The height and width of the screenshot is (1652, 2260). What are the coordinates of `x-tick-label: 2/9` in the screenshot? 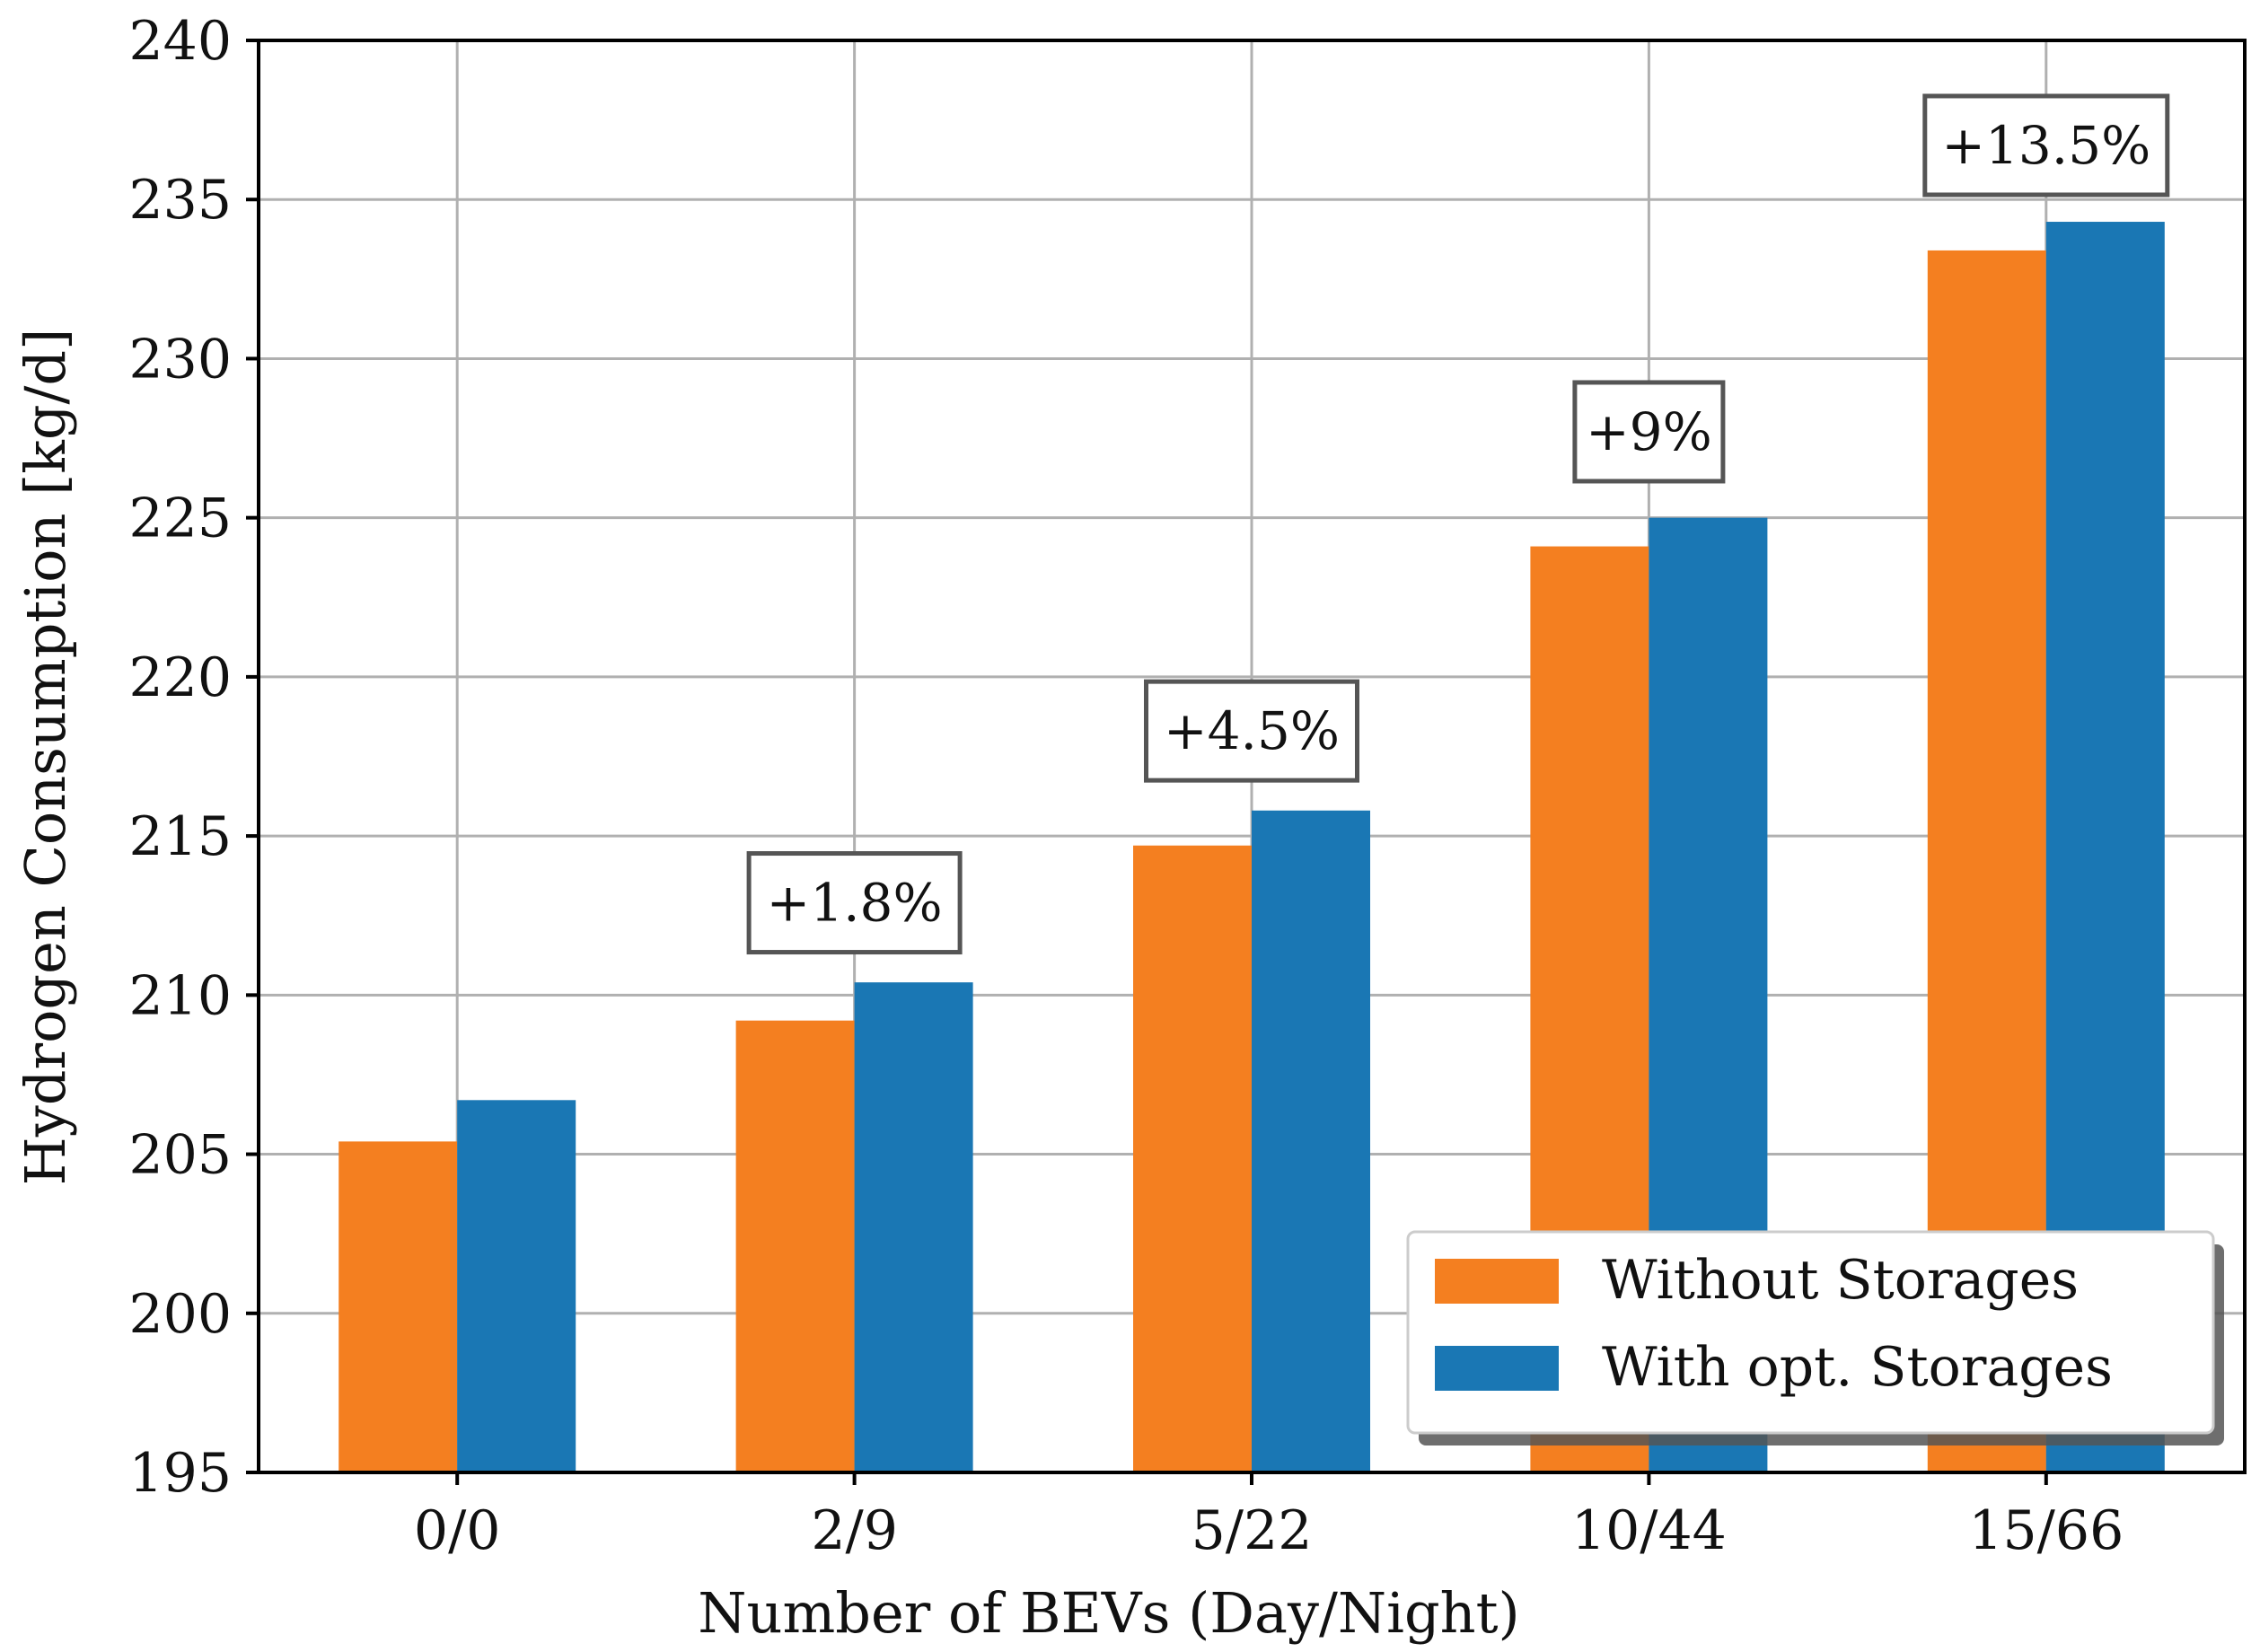 It's located at (855, 1531).